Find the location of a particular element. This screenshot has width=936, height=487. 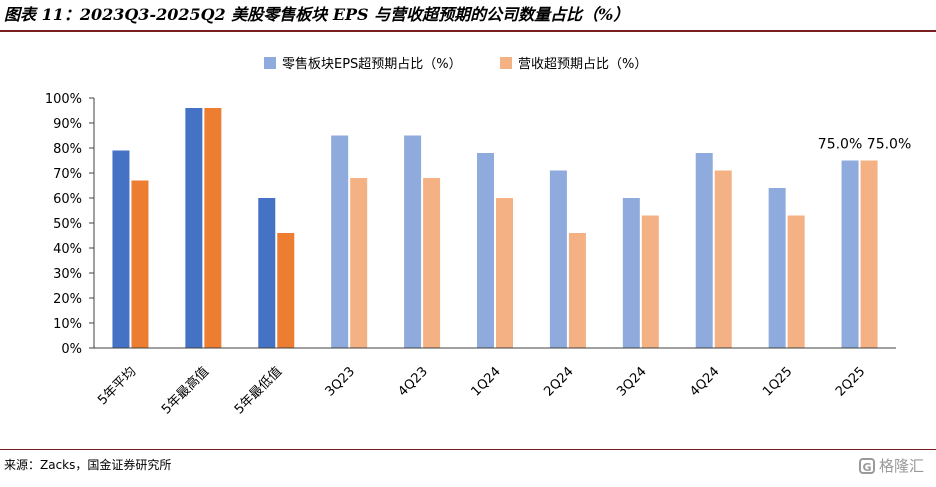

legend-swatch-eps is located at coordinates (270, 63).